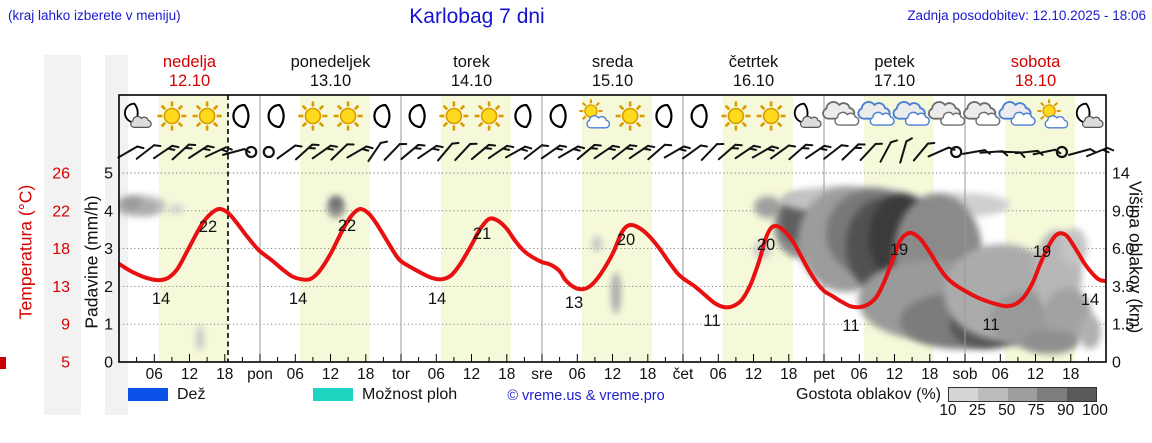 The width and height of the screenshot is (1152, 443). I want to click on svg-text: 0, so click(108, 363).